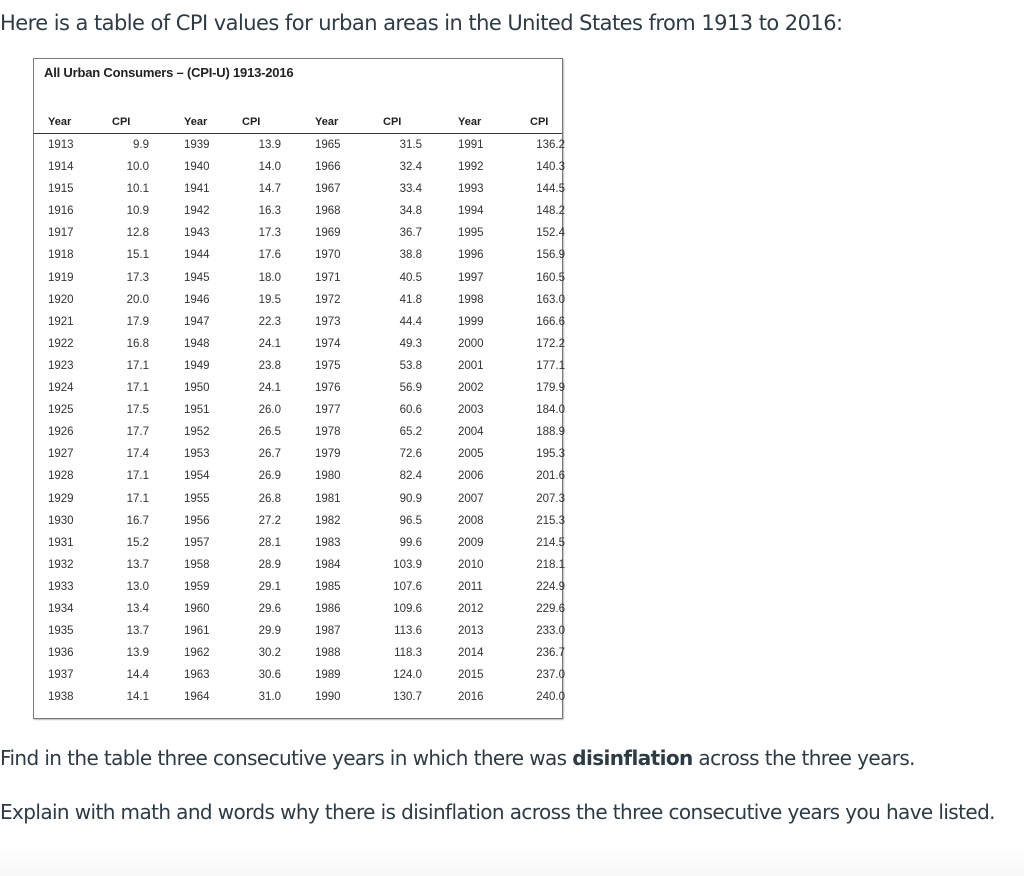 The image size is (1024, 876). I want to click on cpi-cell: 26.8, so click(269, 498).